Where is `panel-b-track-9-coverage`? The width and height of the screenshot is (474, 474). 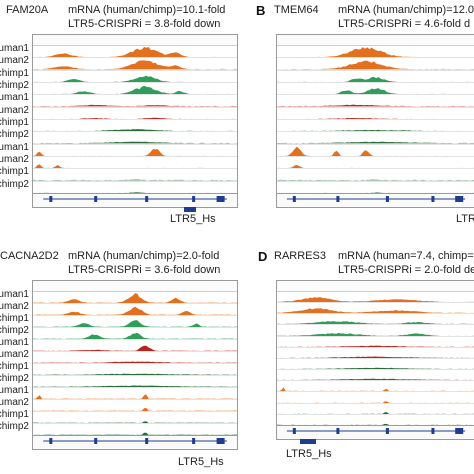 panel-b-track-9-coverage is located at coordinates (375, 151).